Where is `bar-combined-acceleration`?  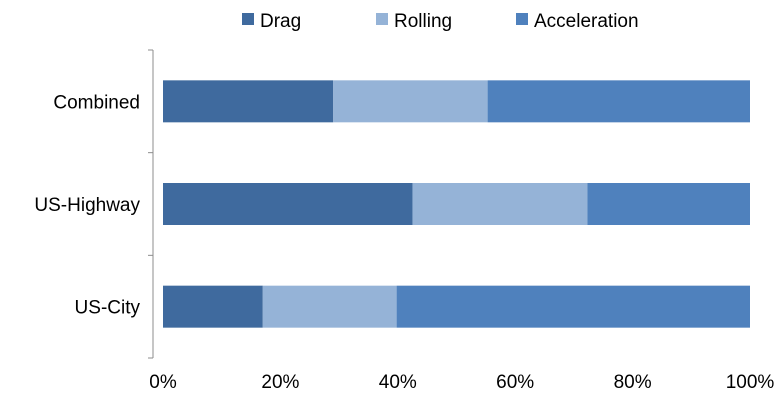
bar-combined-acceleration is located at coordinates (618, 101).